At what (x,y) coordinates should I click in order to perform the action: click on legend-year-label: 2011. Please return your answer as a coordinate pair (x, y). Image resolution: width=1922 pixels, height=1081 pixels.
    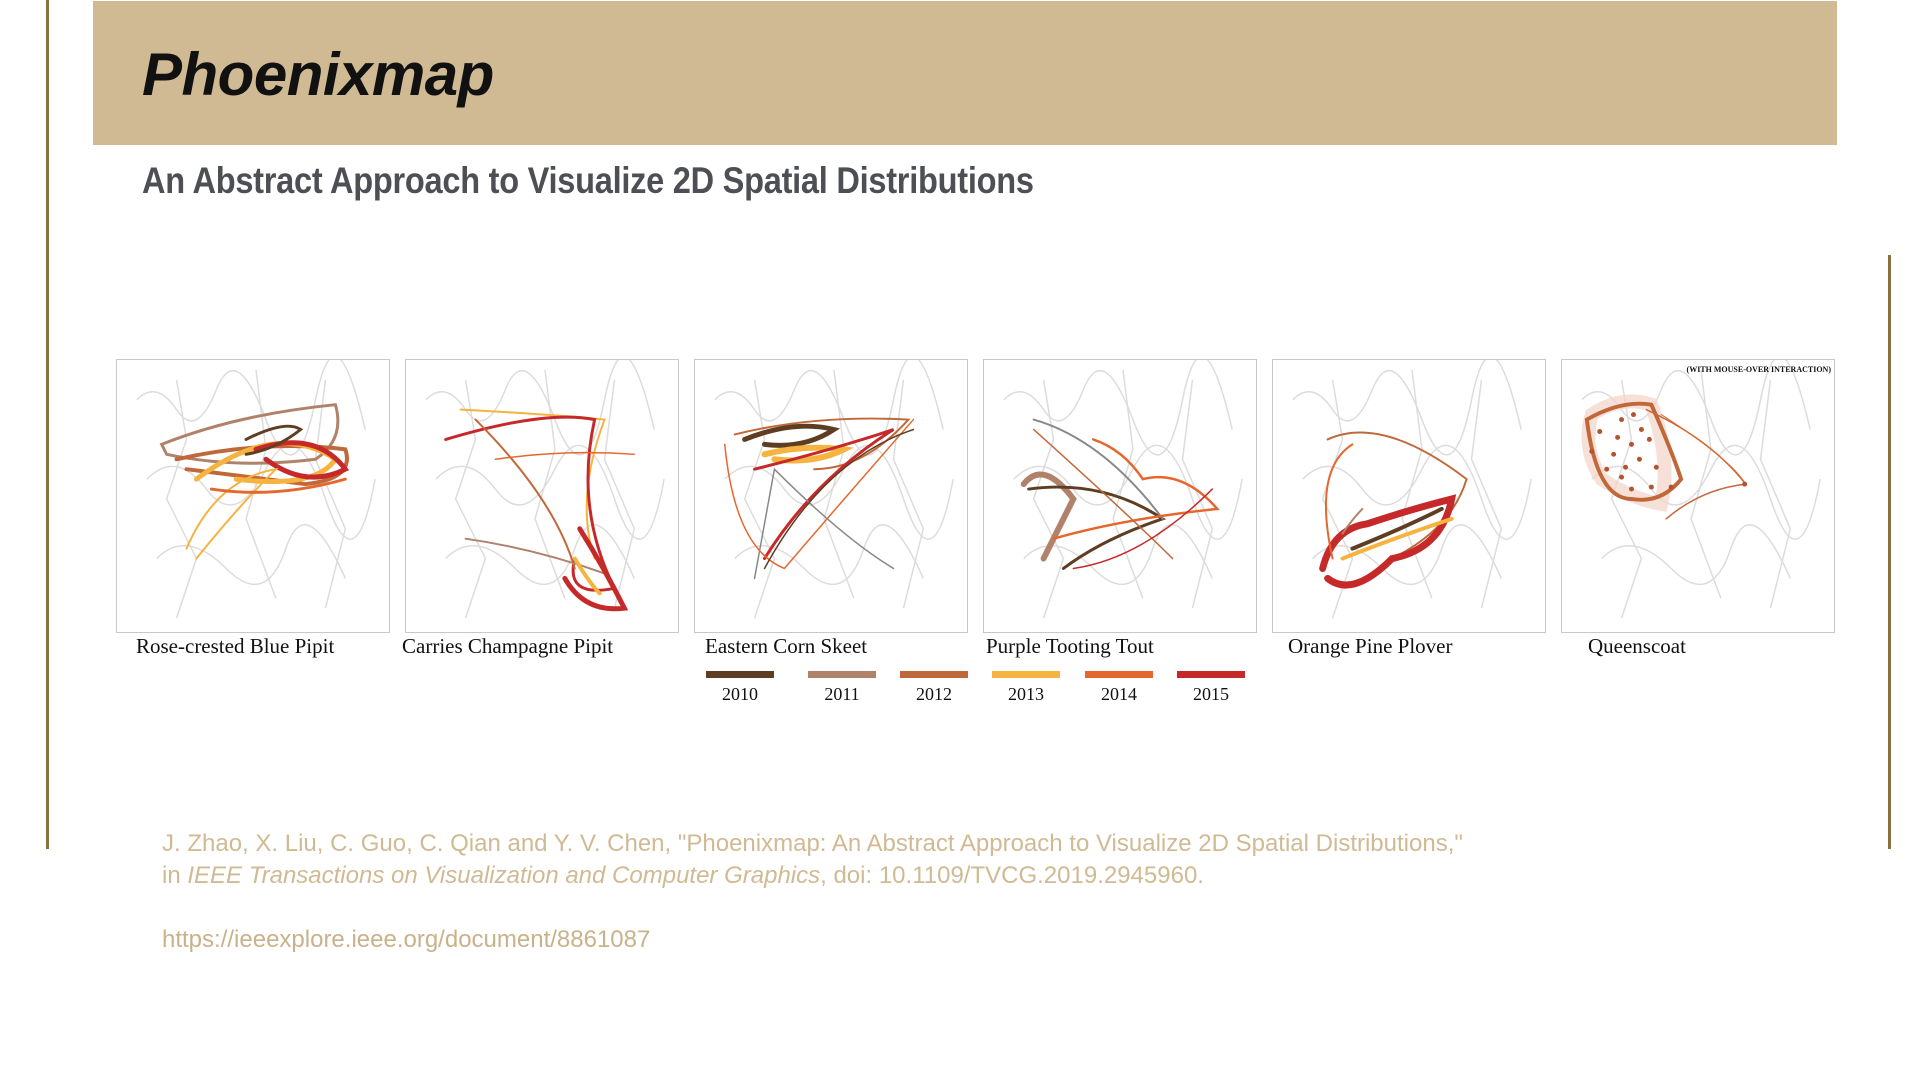
    Looking at the image, I should click on (842, 694).